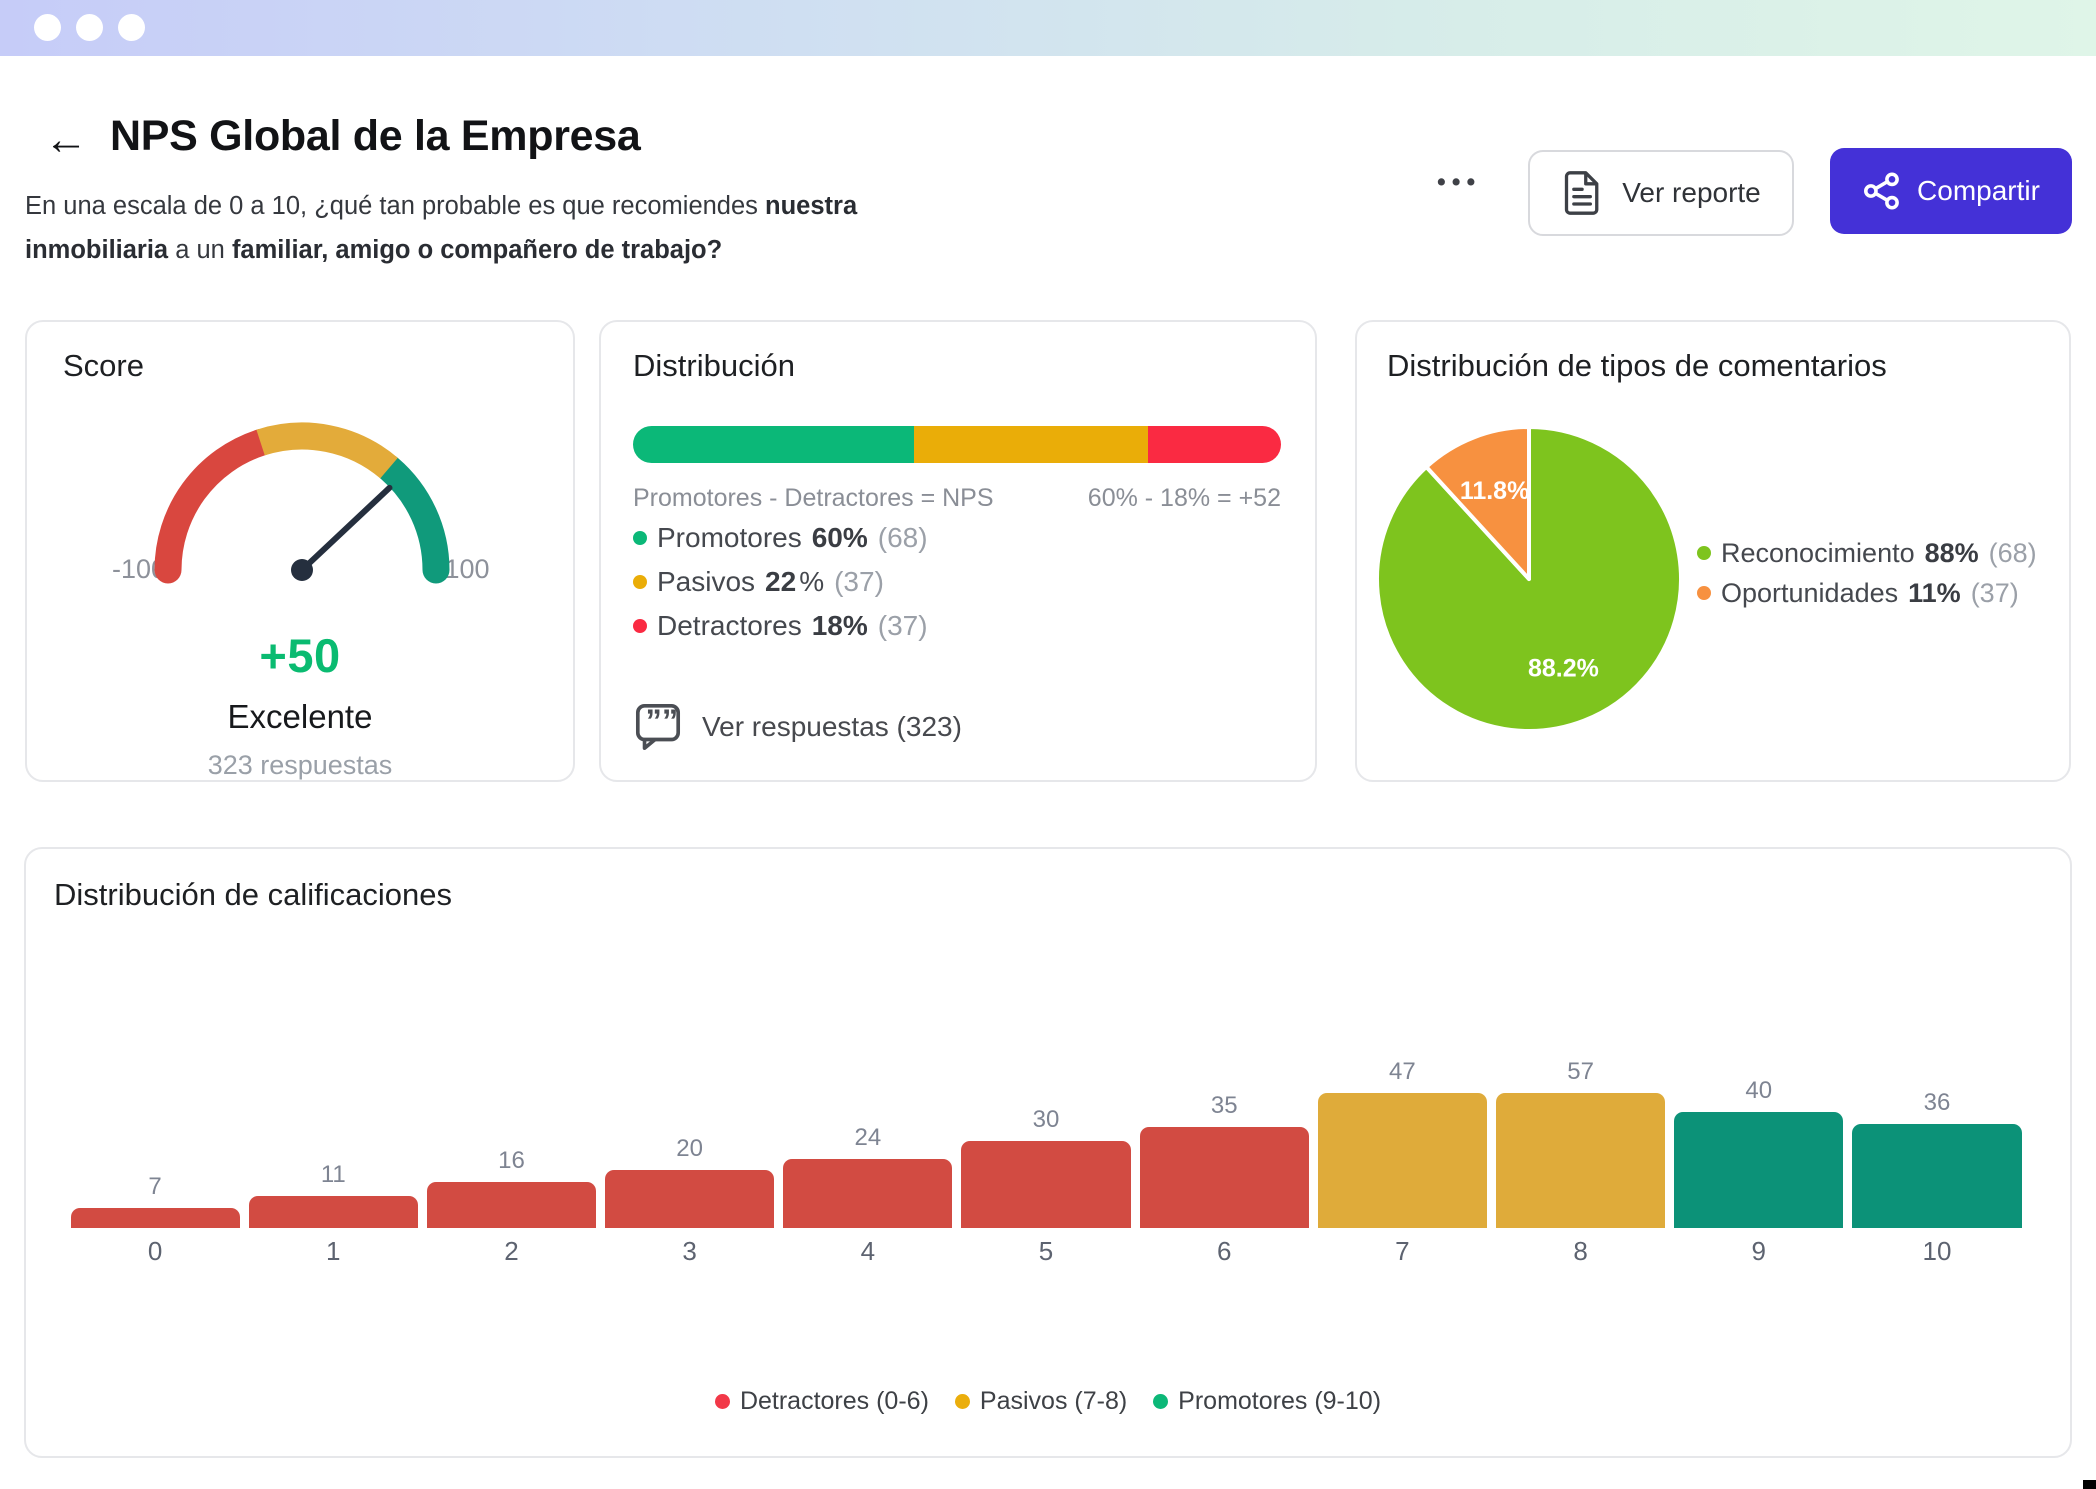 This screenshot has height=1489, width=2096. What do you see at coordinates (821, 1401) in the screenshot?
I see `legend-item: Detractores (0-6)` at bounding box center [821, 1401].